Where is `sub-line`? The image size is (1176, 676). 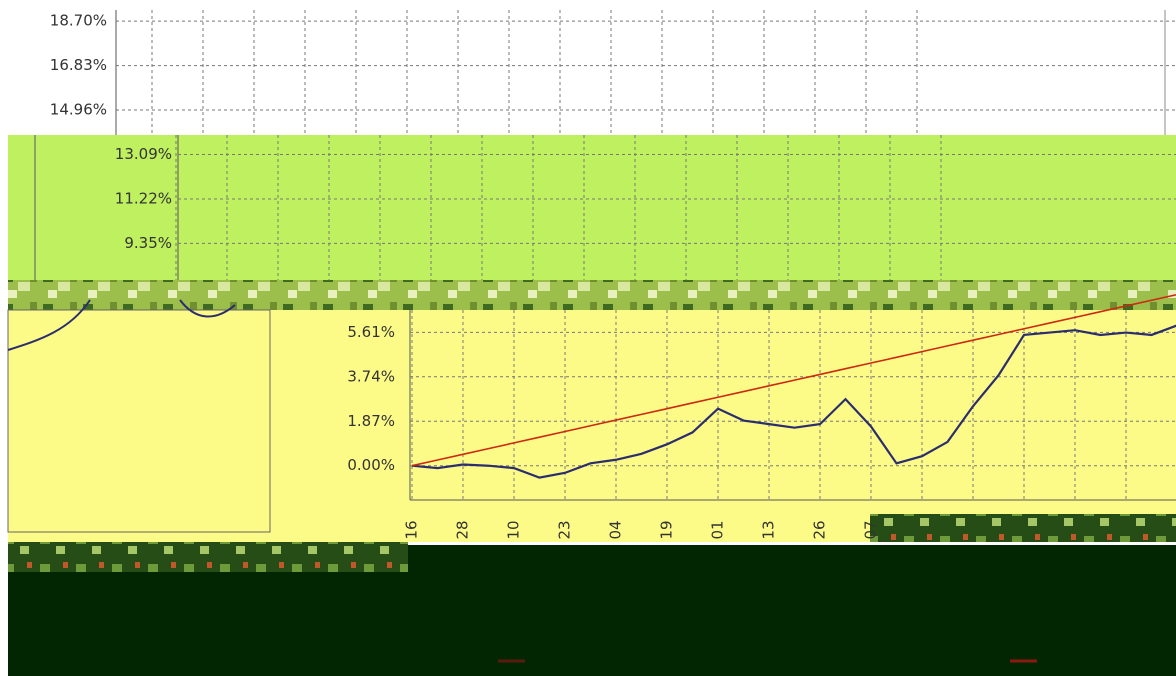
sub-line is located at coordinates (121, 325).